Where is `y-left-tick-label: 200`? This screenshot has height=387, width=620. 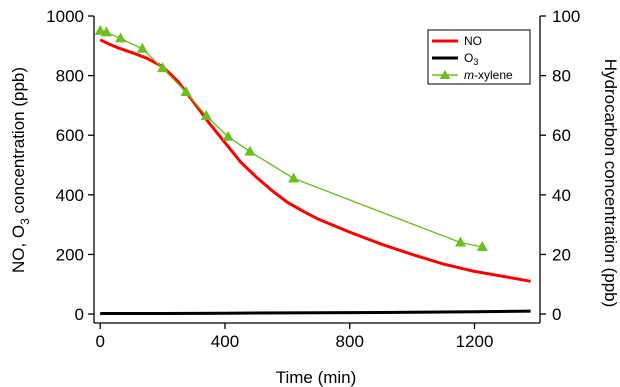
y-left-tick-label: 200 is located at coordinates (70, 254).